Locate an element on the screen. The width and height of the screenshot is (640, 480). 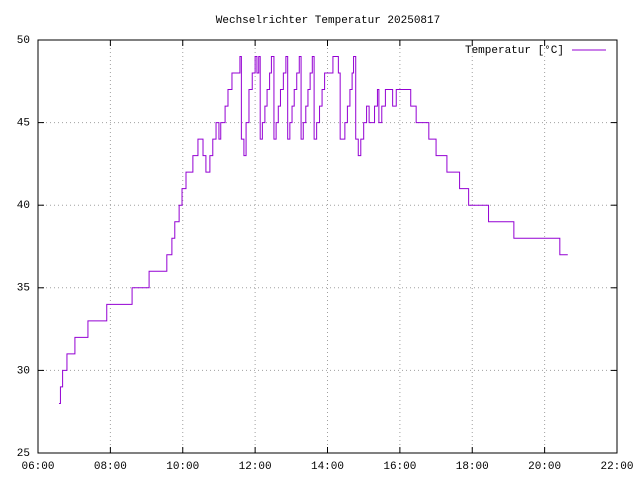
chart-title: Wechselrichter Temperatur 20250817 is located at coordinates (328, 21).